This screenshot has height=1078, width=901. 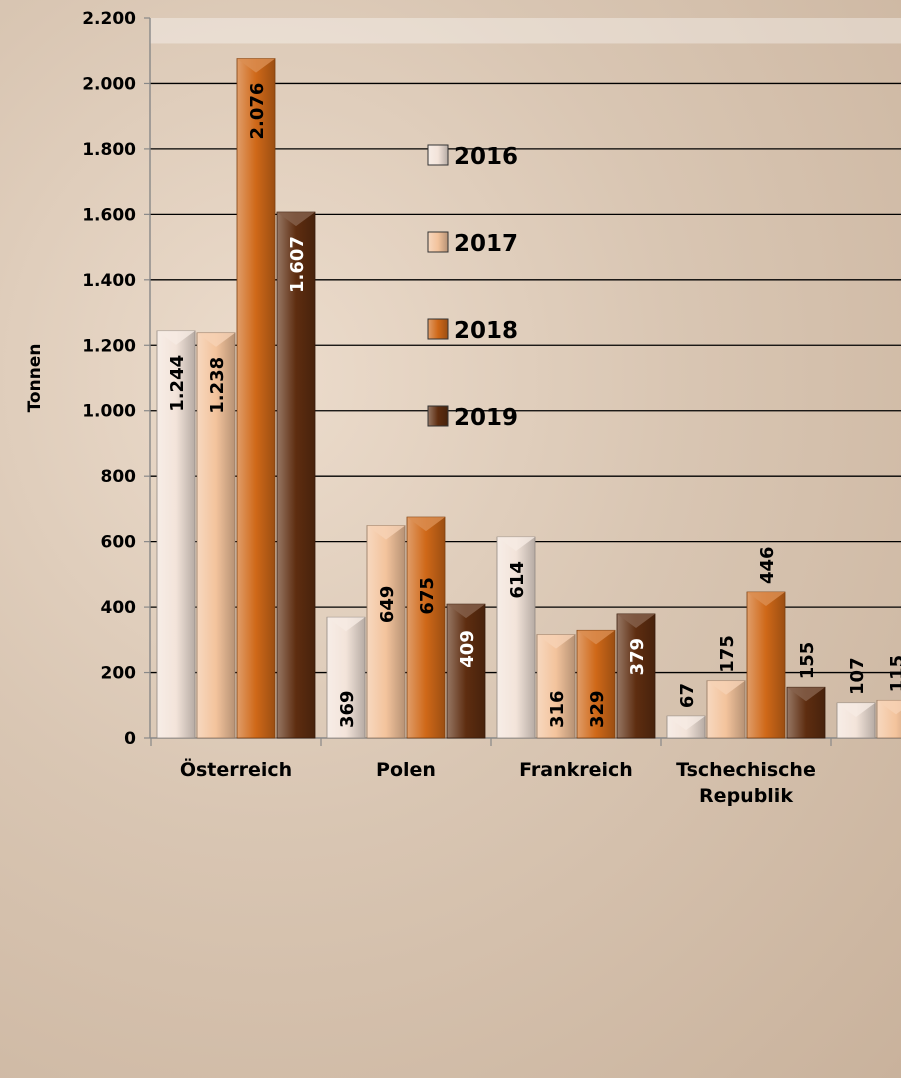 I want to click on data-label: 67, so click(x=687, y=695).